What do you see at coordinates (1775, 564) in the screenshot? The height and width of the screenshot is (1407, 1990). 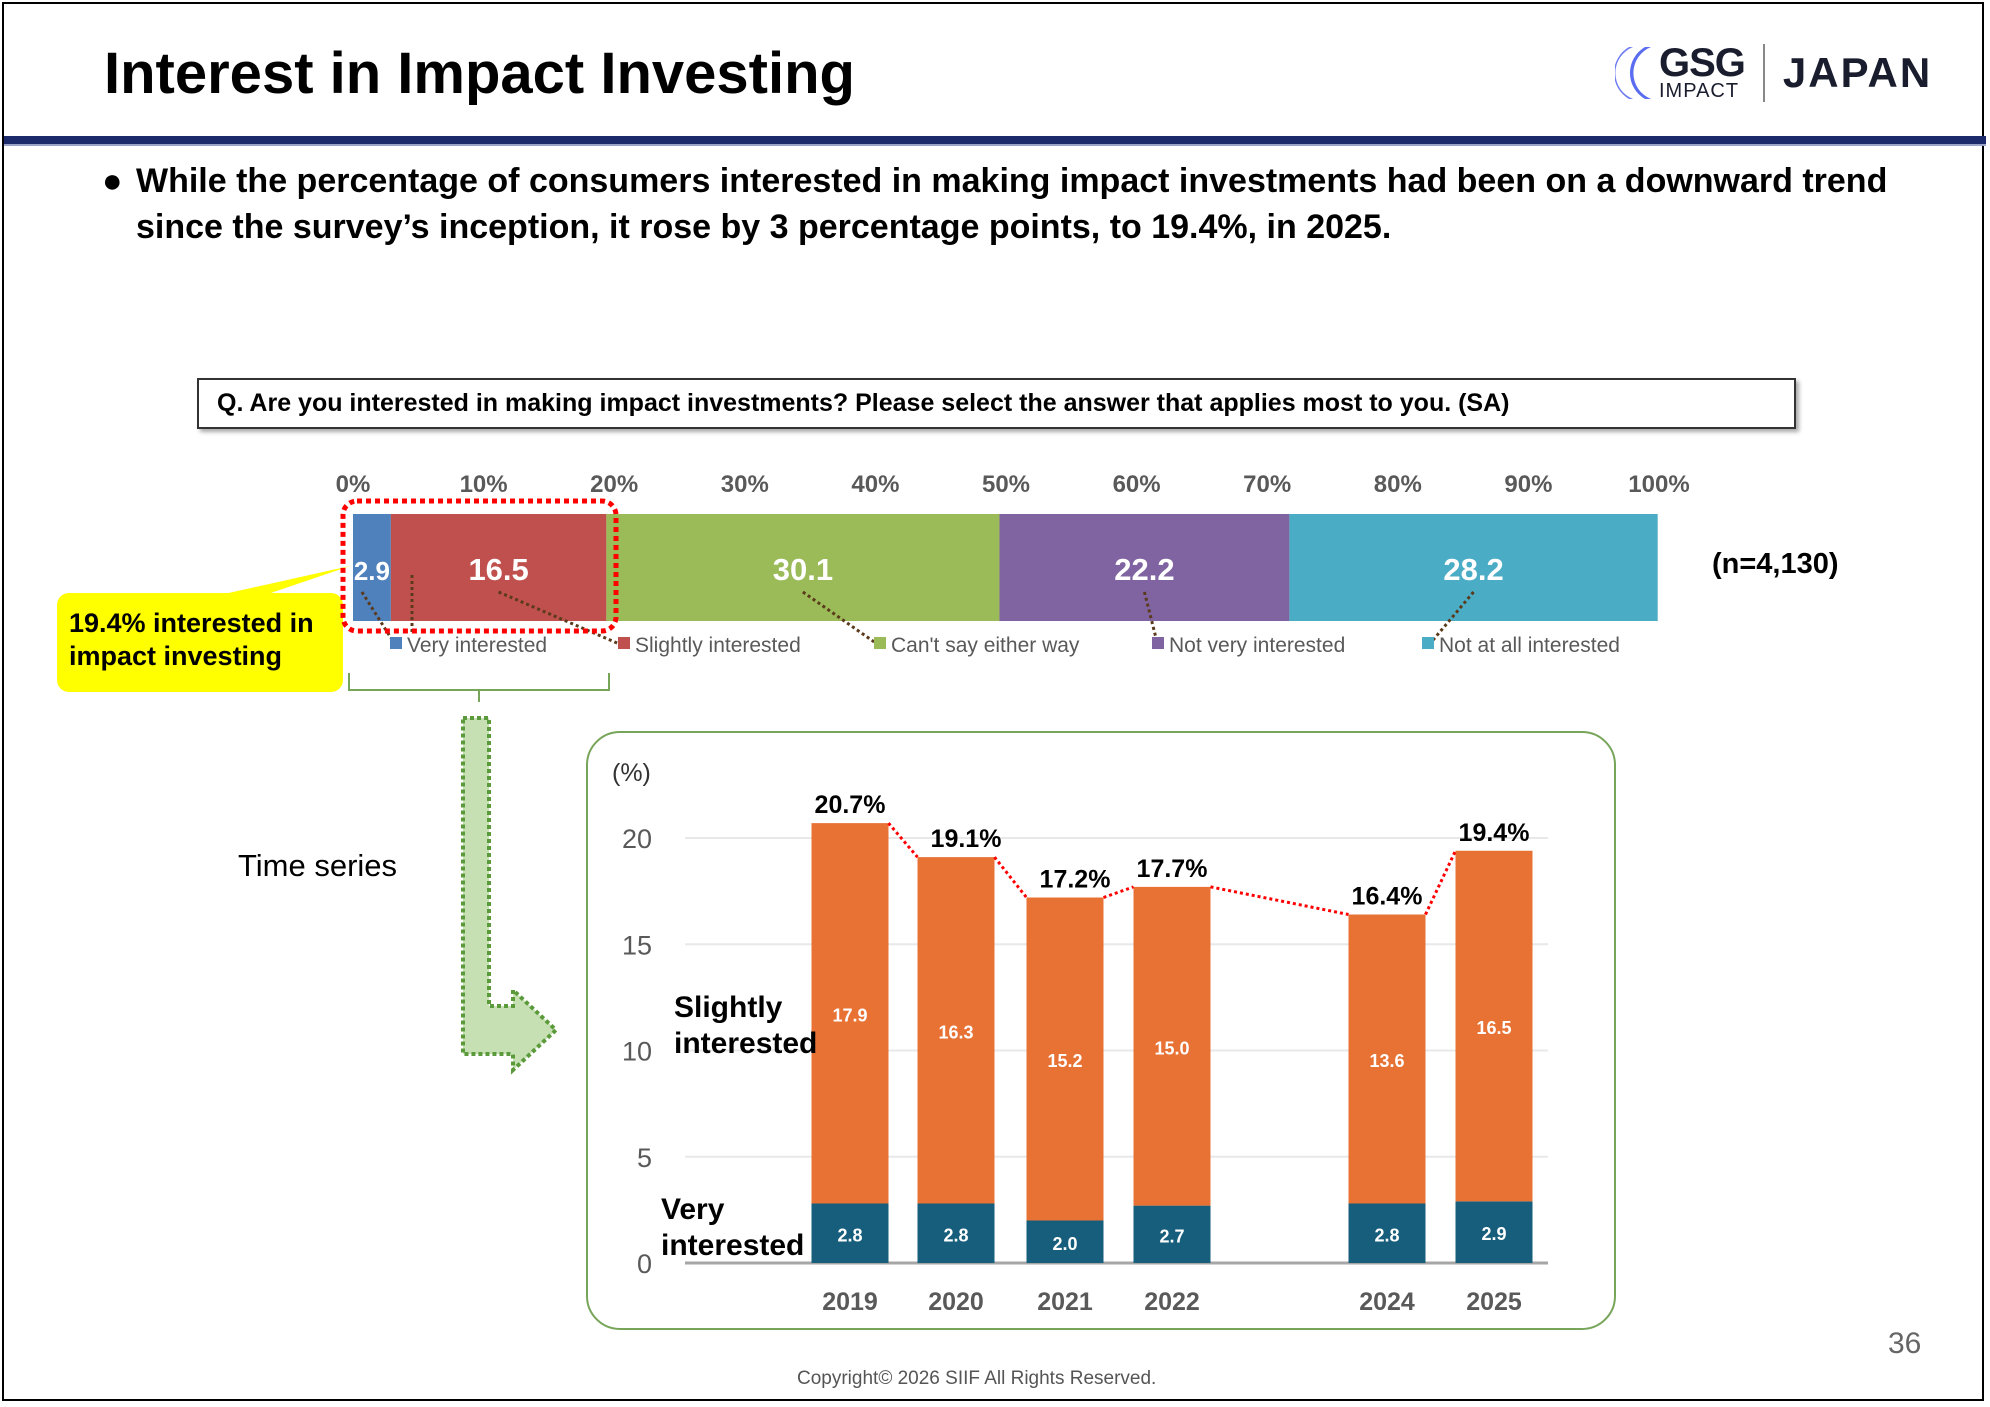 I see `sample-size: (n=4,130)` at bounding box center [1775, 564].